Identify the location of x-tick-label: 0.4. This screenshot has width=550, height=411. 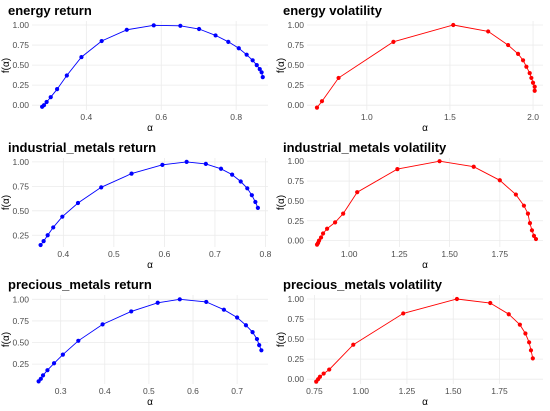
(63, 254).